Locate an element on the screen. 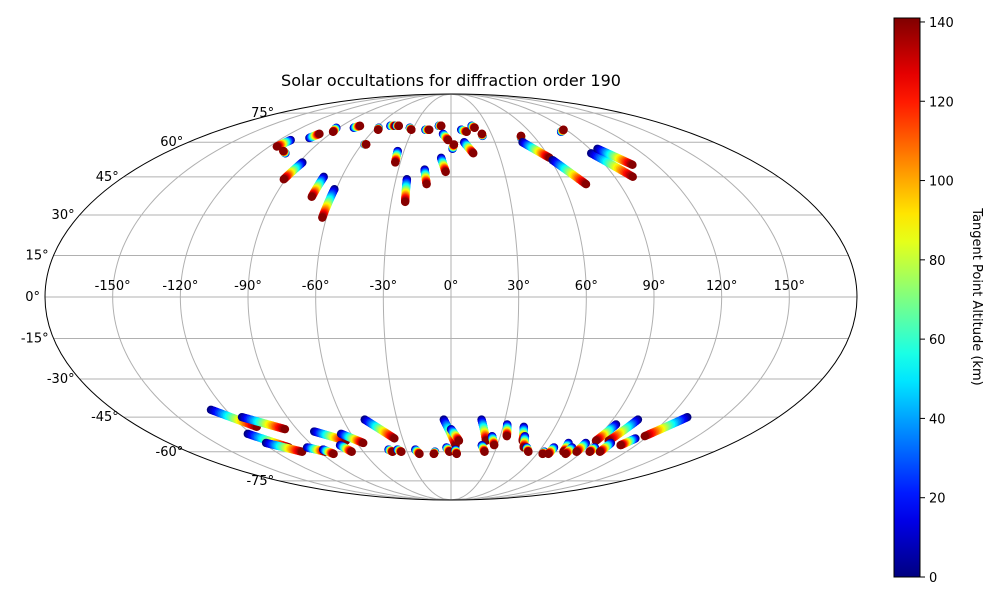 This screenshot has height=600, width=1000. colorbar-tick-label: 0 is located at coordinates (933, 578).